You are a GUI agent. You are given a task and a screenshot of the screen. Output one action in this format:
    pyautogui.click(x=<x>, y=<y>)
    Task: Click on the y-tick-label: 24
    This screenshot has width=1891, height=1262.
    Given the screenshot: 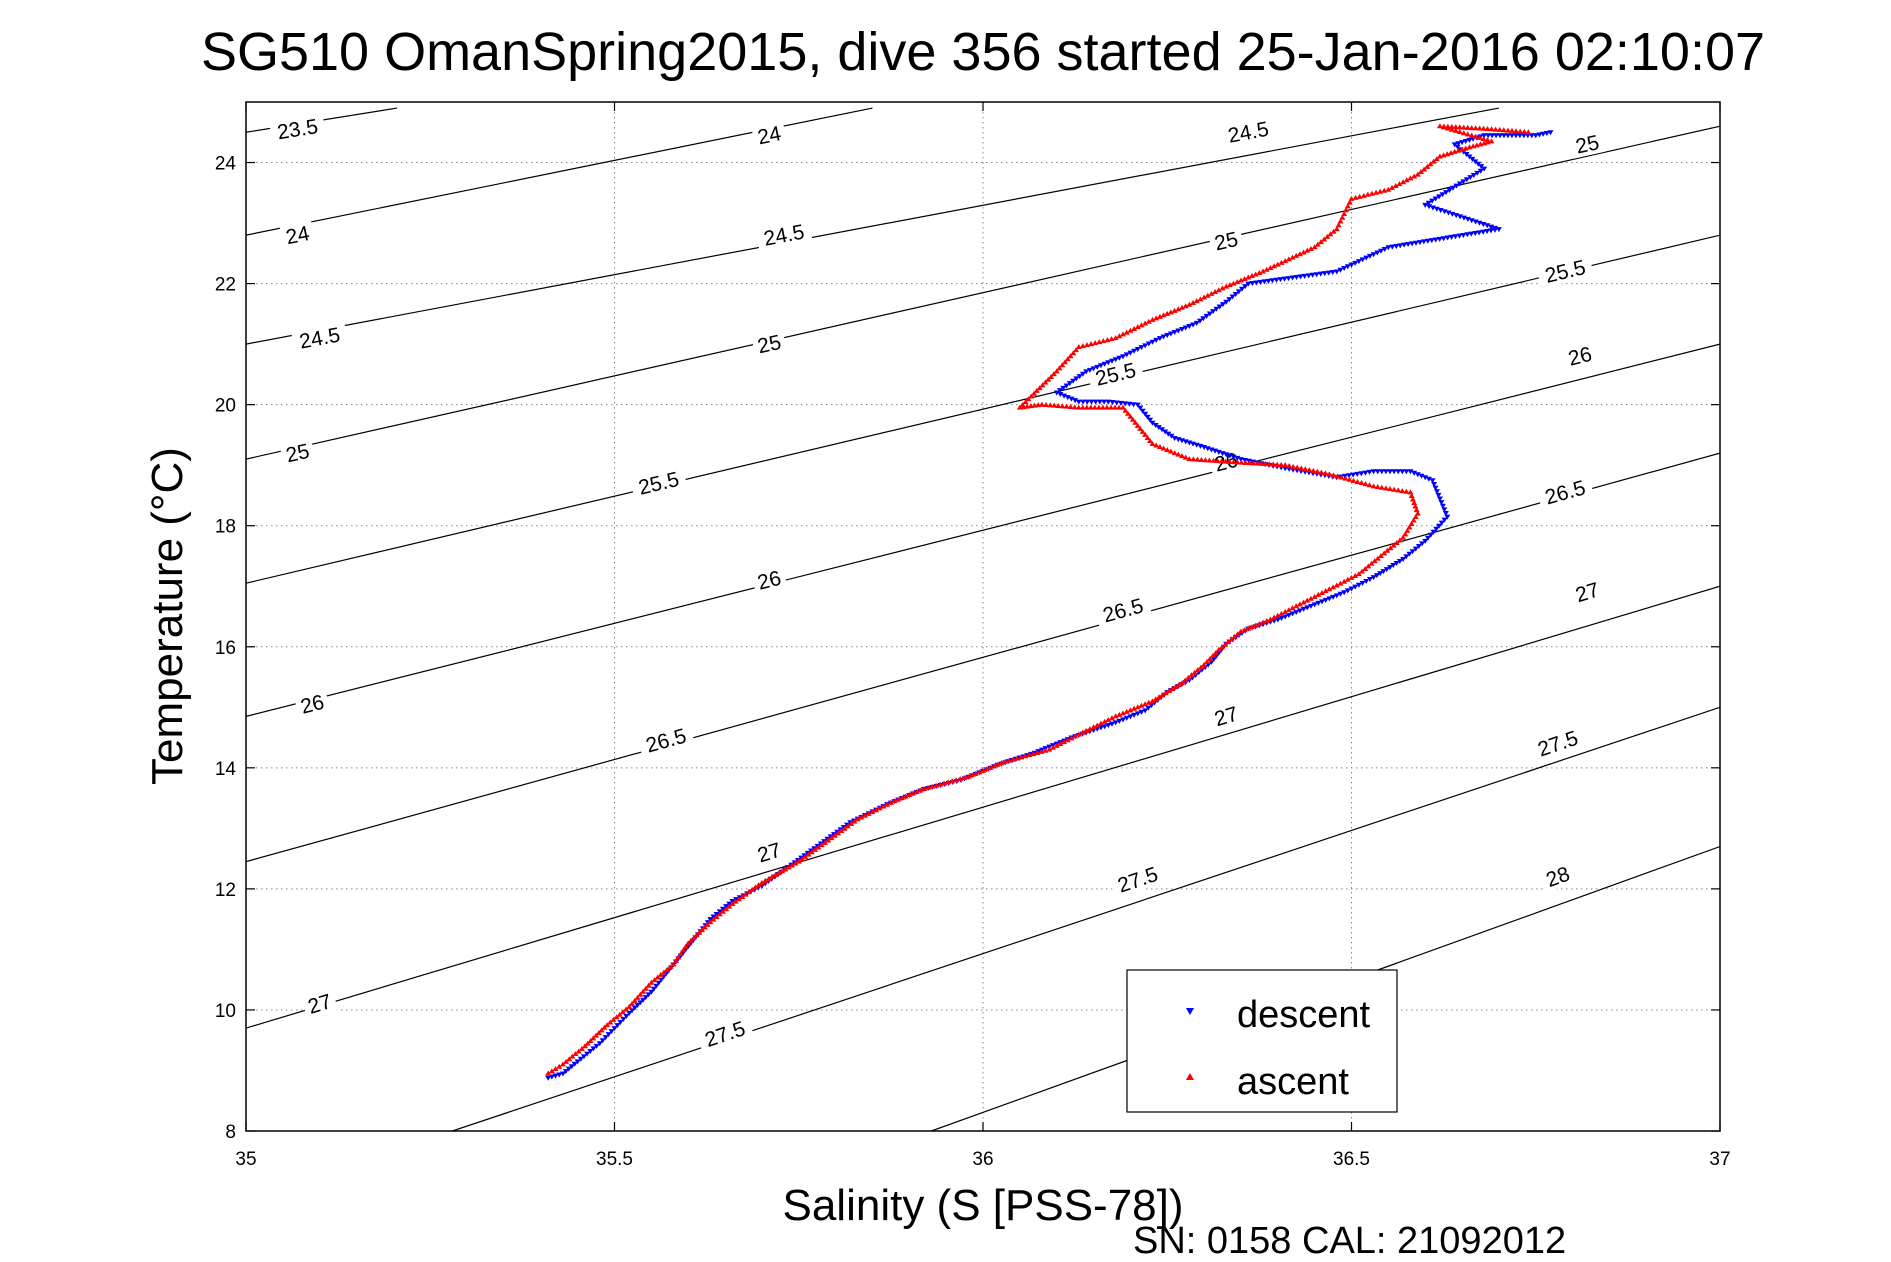 What is the action you would take?
    pyautogui.click(x=226, y=164)
    